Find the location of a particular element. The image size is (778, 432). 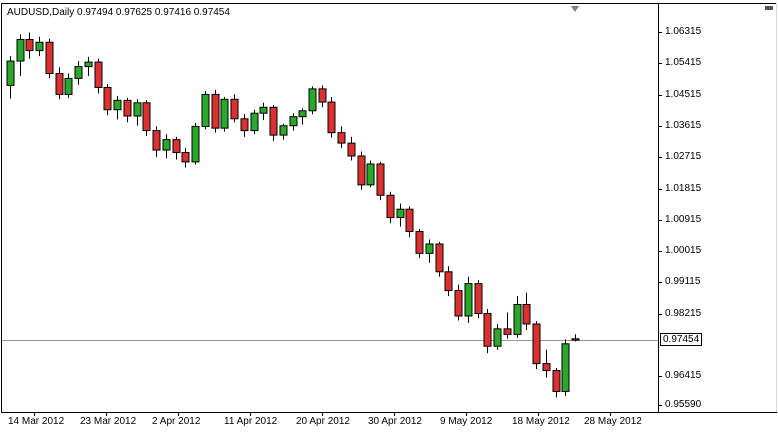

current-price-value: 0.97454 is located at coordinates (681, 340).